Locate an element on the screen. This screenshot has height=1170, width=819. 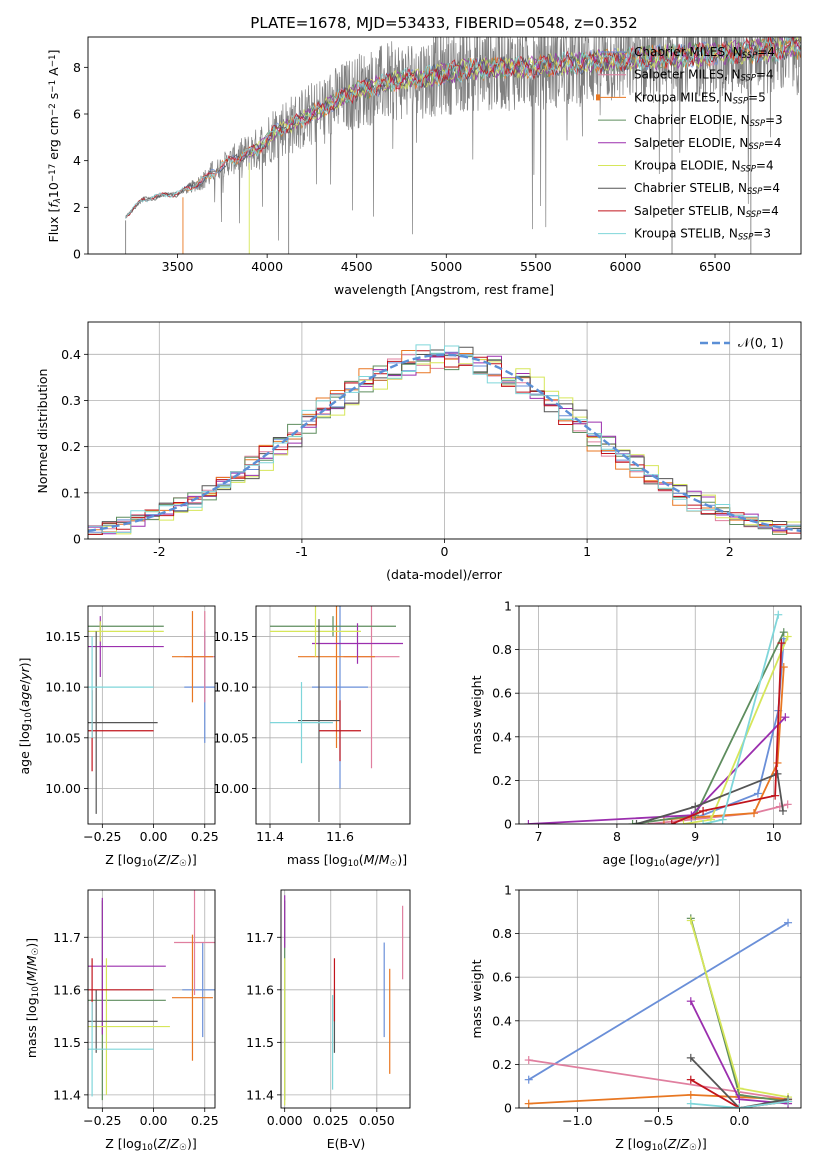
age_weight-ytick-label: 0.6 is located at coordinates (502, 693).